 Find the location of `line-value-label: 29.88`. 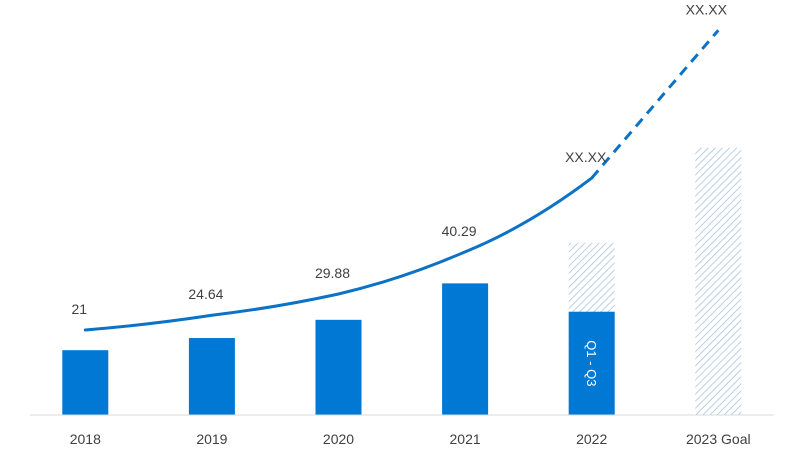

line-value-label: 29.88 is located at coordinates (332, 273).